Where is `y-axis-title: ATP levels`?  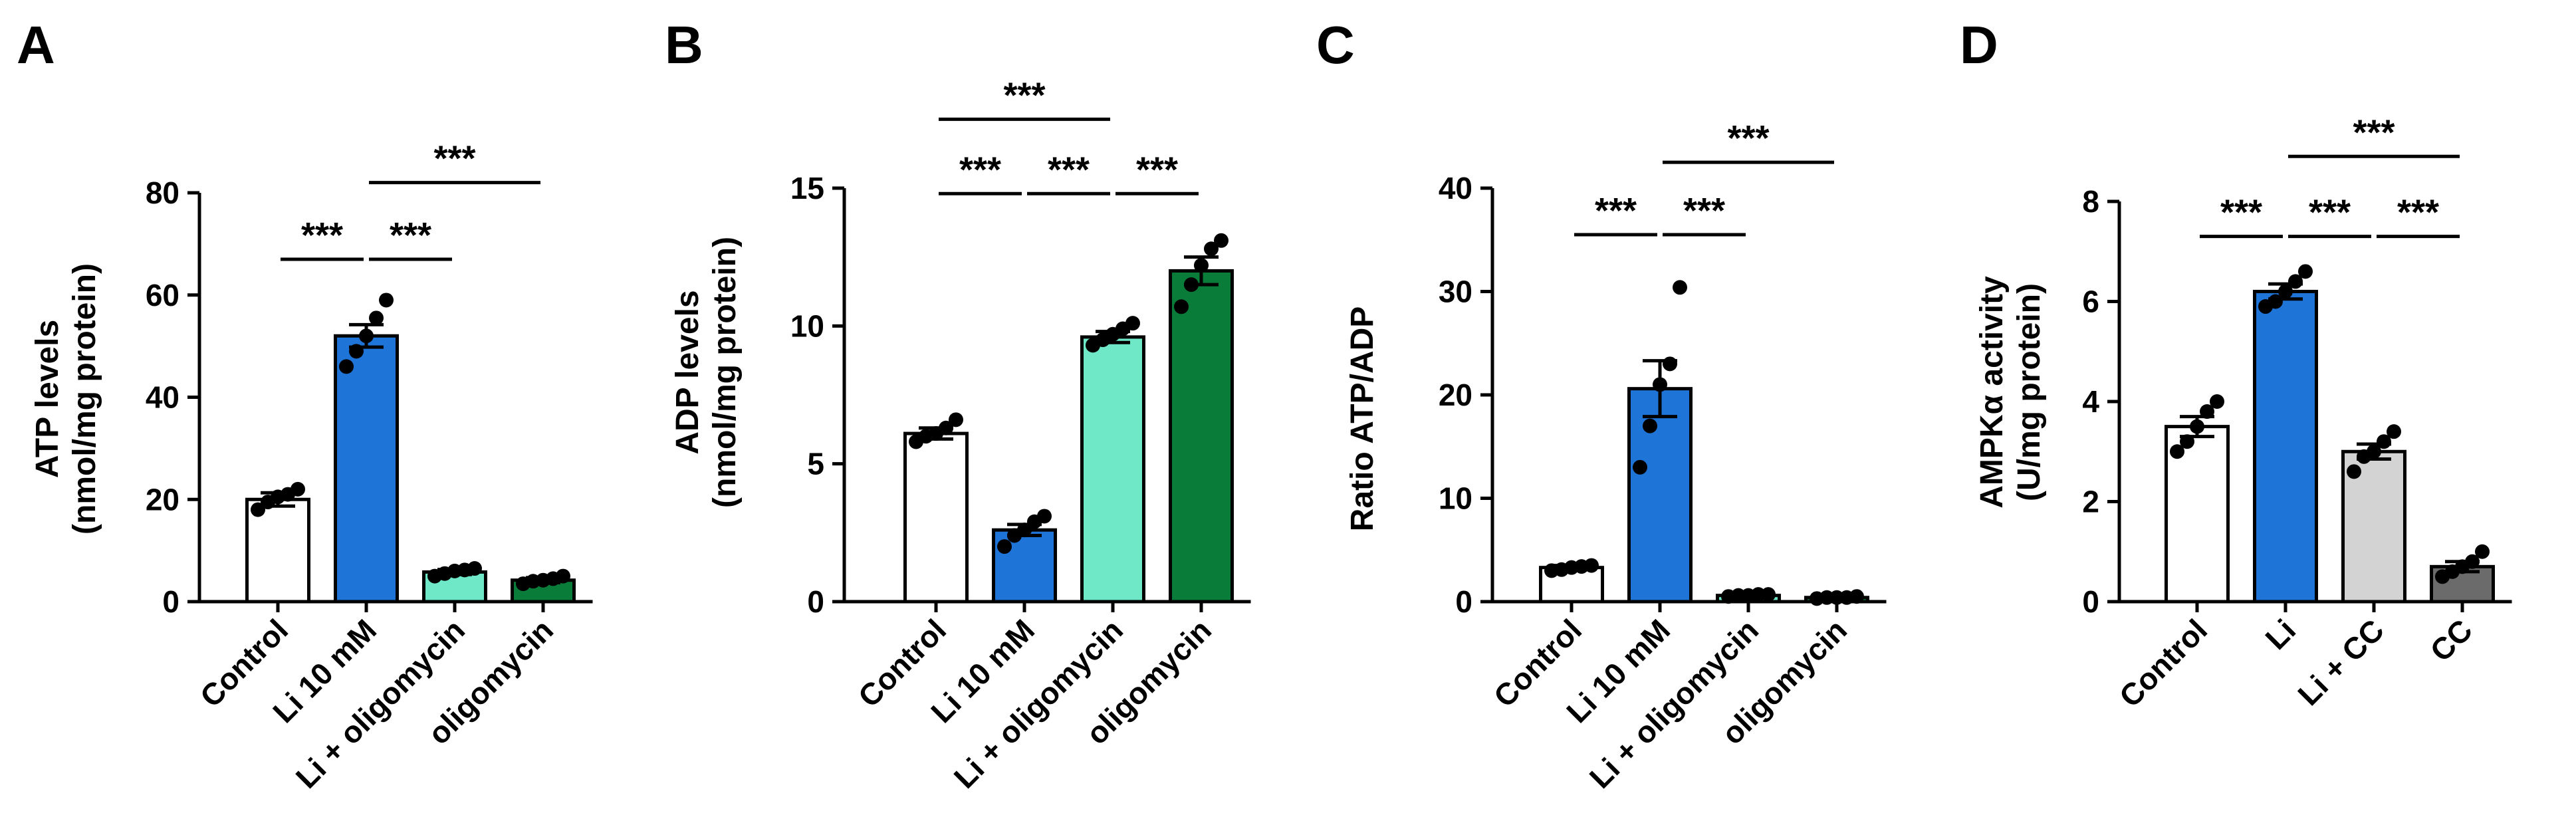
y-axis-title: ATP levels is located at coordinates (47, 399).